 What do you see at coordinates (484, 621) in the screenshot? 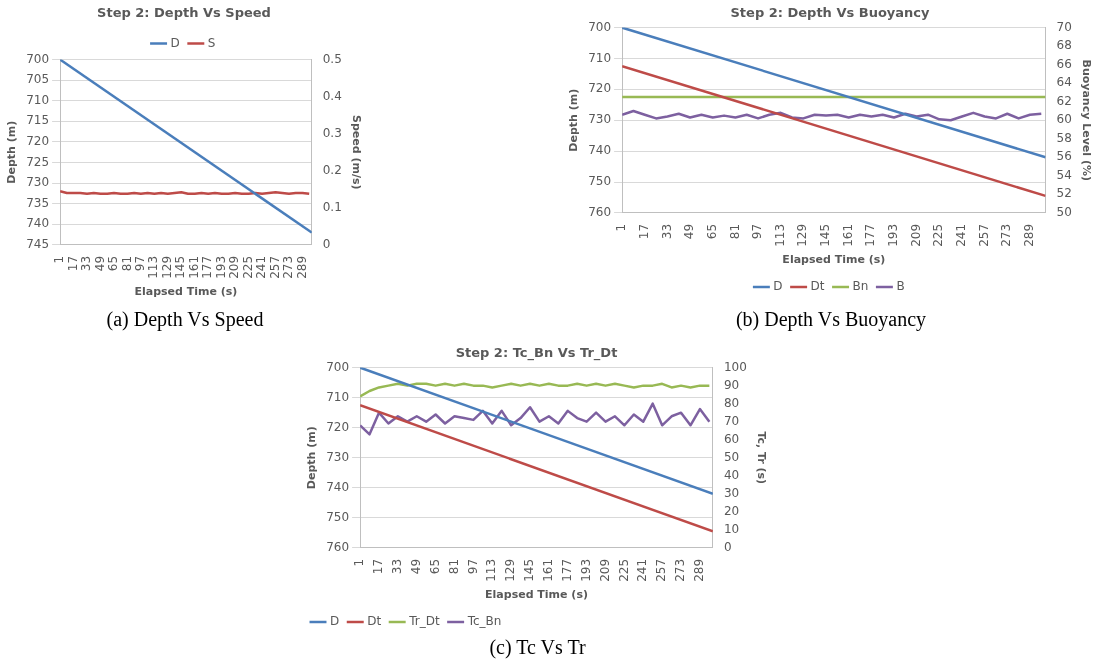
I see `legend-label: Tc_Bn` at bounding box center [484, 621].